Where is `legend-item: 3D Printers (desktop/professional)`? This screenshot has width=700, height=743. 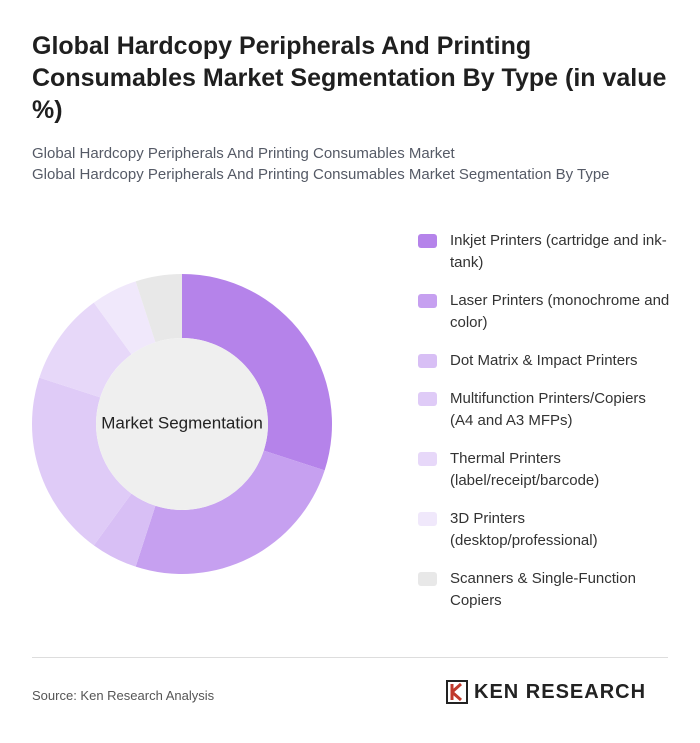
legend-item: 3D Printers (desktop/professional) is located at coordinates (548, 530).